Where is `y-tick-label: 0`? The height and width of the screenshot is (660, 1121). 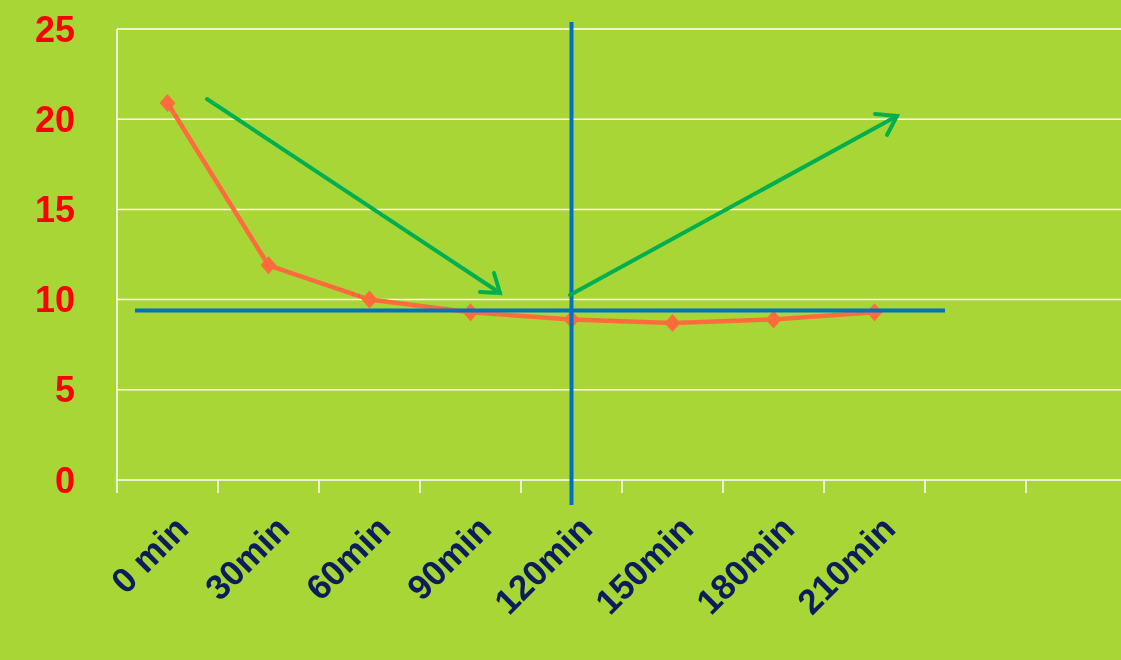 y-tick-label: 0 is located at coordinates (64, 480).